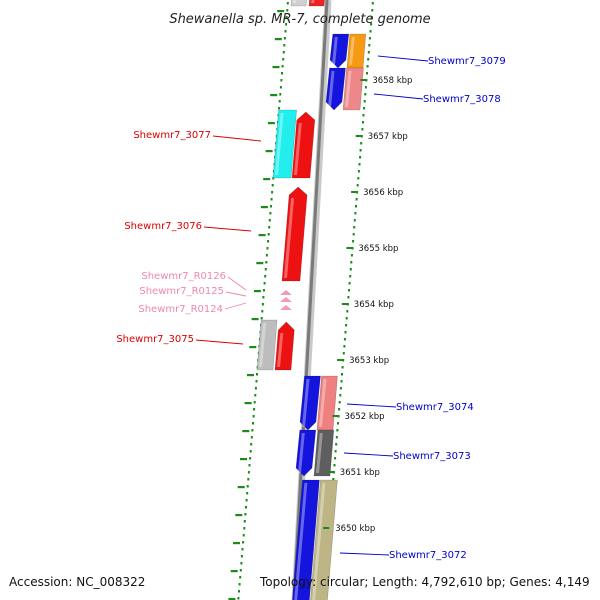 The width and height of the screenshot is (600, 600). What do you see at coordinates (369, 361) in the screenshot?
I see `kbp-tick-label: 3653 kbp` at bounding box center [369, 361].